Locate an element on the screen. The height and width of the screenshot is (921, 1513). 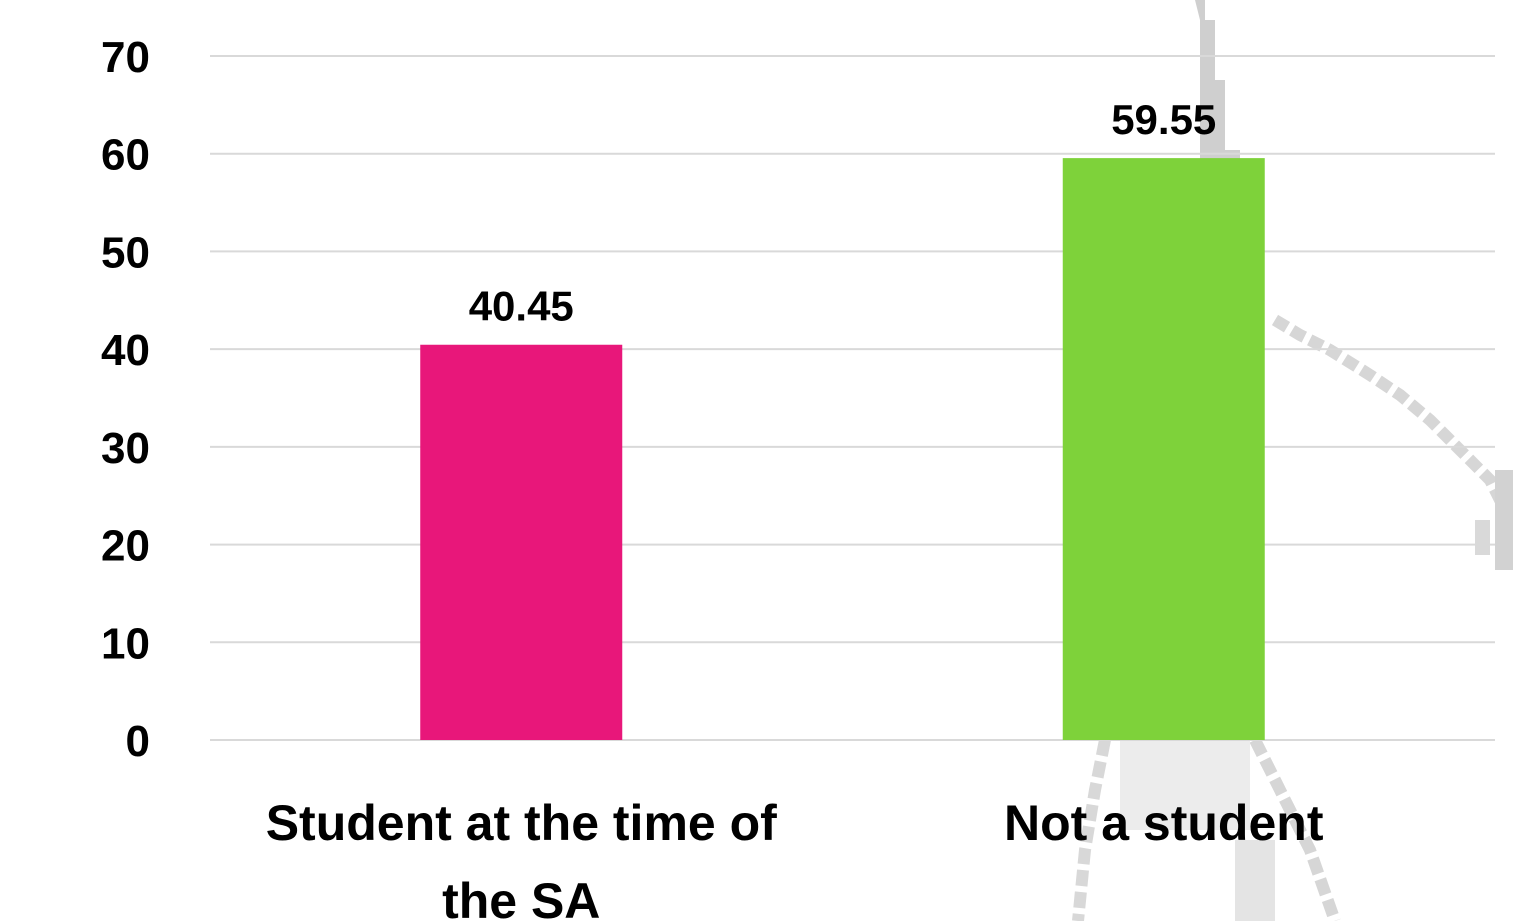
bar-value-label: 59.55 is located at coordinates (1163, 119).